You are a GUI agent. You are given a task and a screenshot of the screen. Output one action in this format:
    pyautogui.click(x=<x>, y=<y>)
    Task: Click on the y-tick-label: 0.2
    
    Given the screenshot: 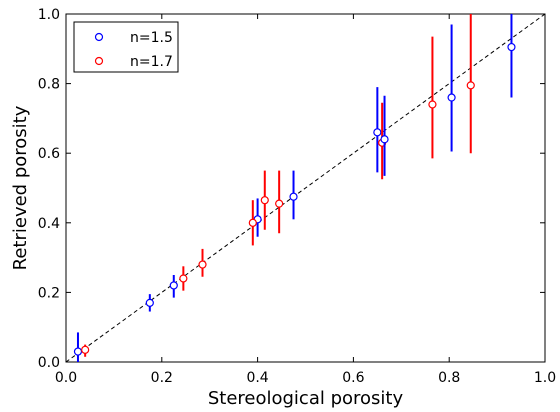 What is the action you would take?
    pyautogui.click(x=49, y=293)
    